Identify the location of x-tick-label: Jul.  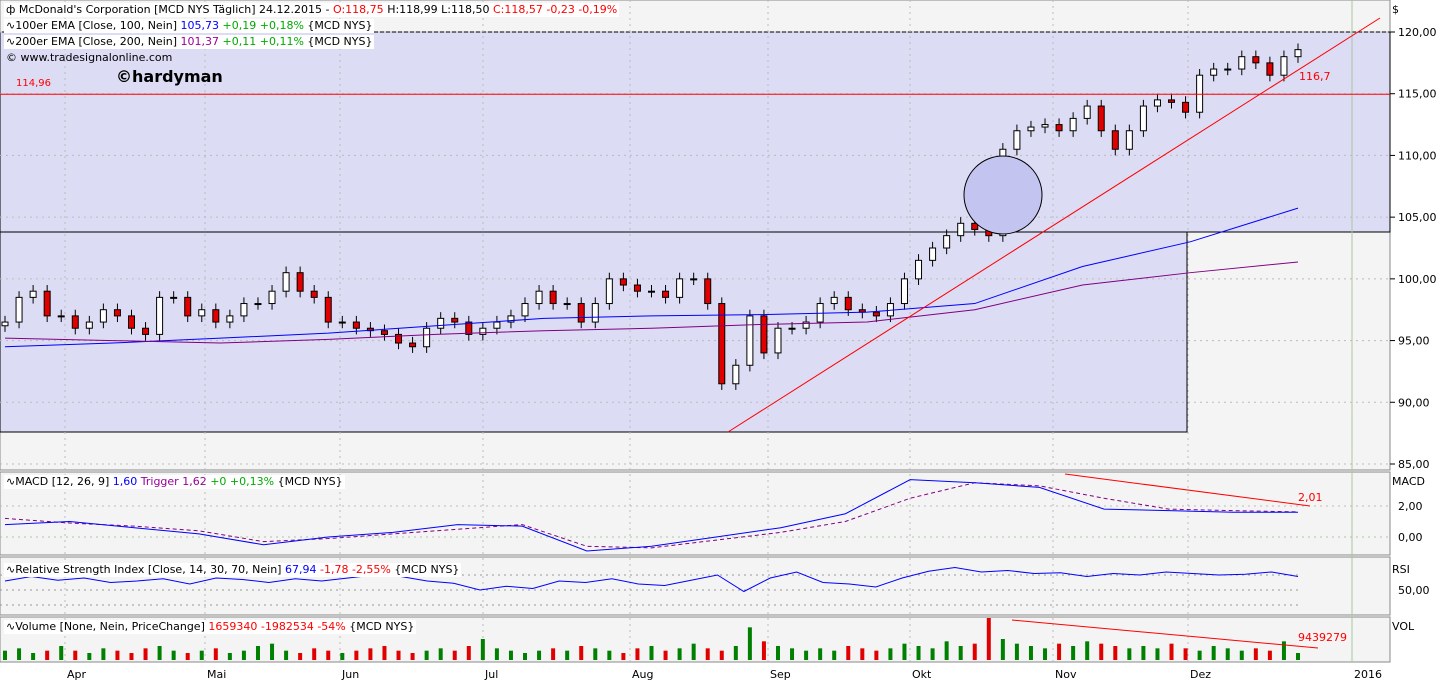
(491, 674).